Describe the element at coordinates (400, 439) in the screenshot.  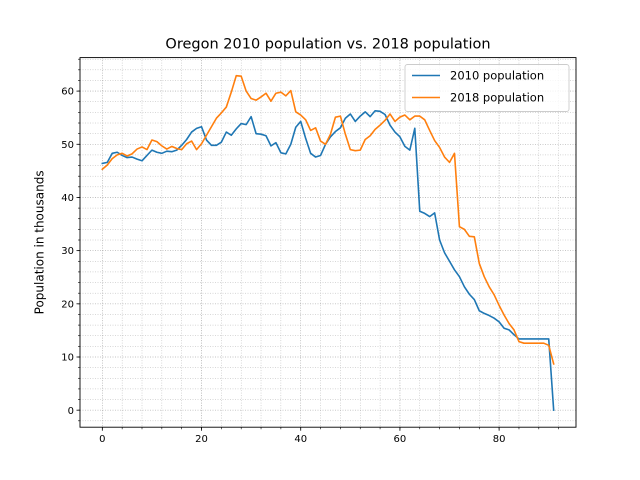
I see `x-tick-label: 60` at that location.